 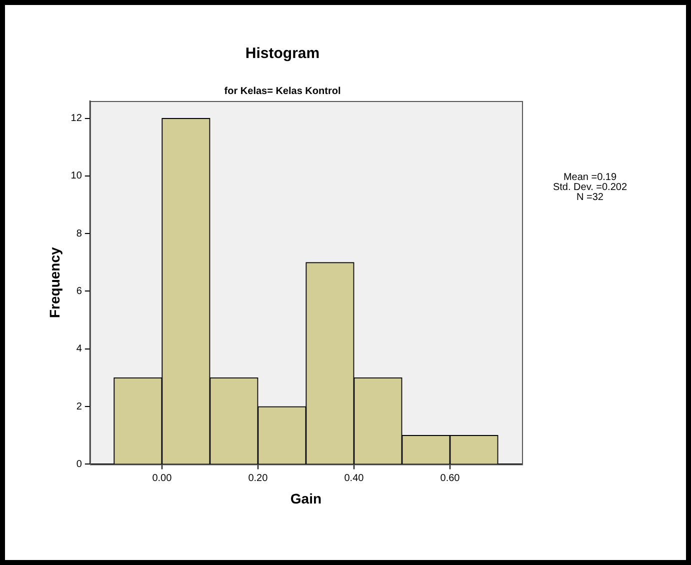 I want to click on text: Std. Dev. =0.202, so click(x=590, y=187).